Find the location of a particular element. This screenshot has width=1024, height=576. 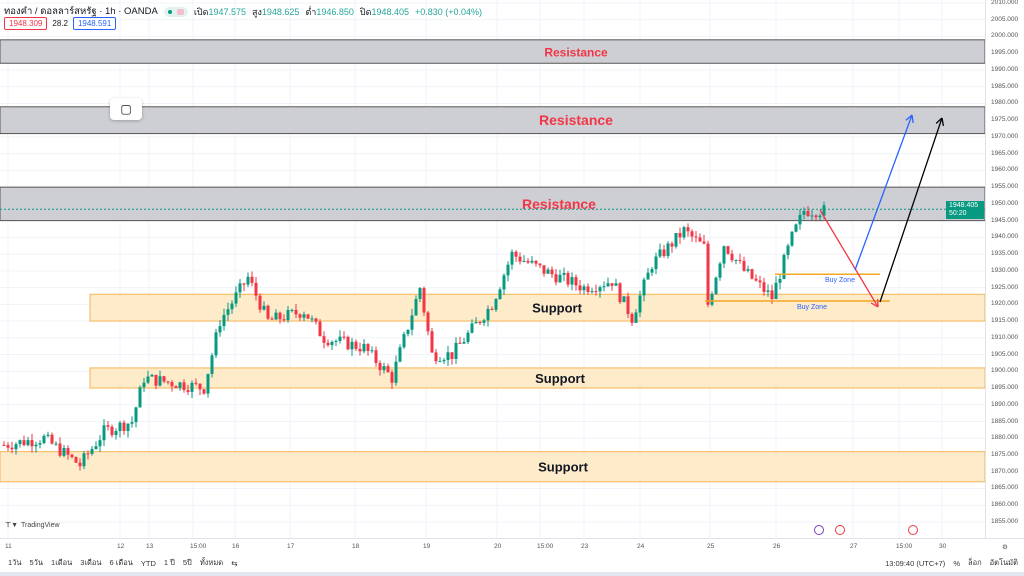

log-toggle: ล็อก is located at coordinates (974, 562).